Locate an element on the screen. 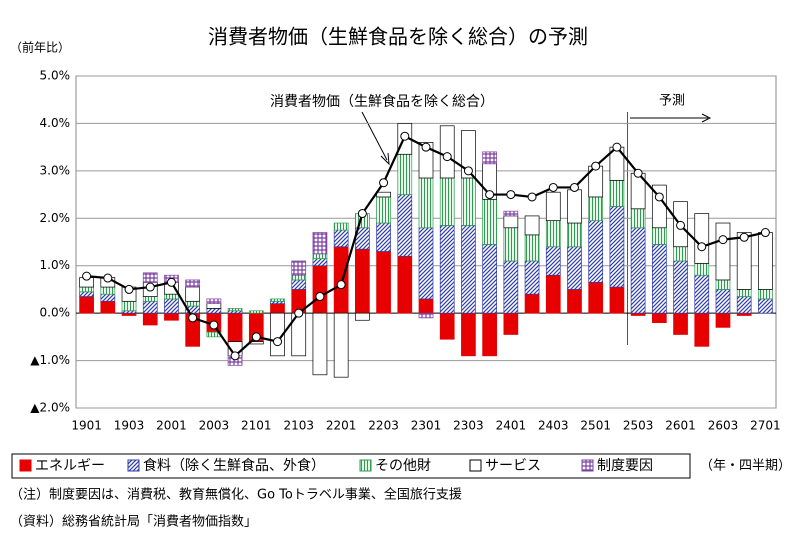  y-axis-label: （前年比） is located at coordinates (40, 47).